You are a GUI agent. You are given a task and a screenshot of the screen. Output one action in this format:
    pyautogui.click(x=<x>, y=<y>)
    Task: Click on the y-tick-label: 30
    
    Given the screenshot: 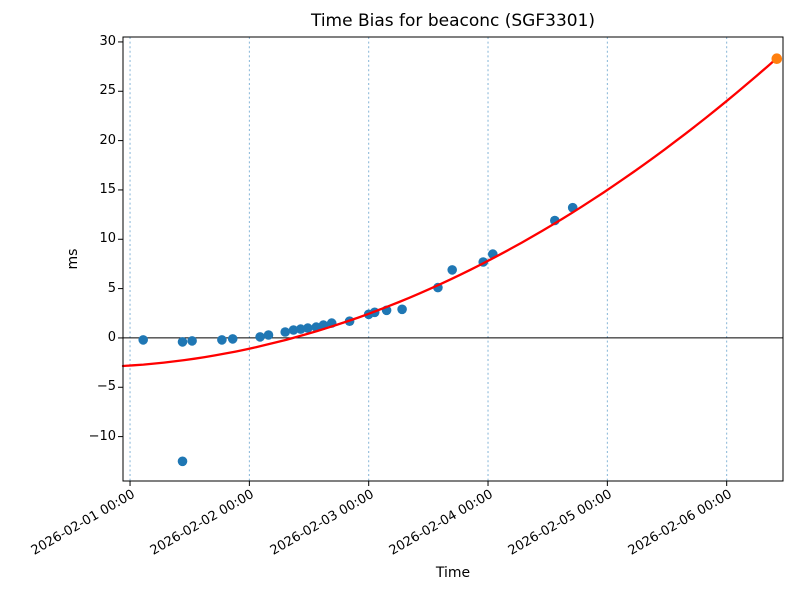 What is the action you would take?
    pyautogui.click(x=107, y=41)
    